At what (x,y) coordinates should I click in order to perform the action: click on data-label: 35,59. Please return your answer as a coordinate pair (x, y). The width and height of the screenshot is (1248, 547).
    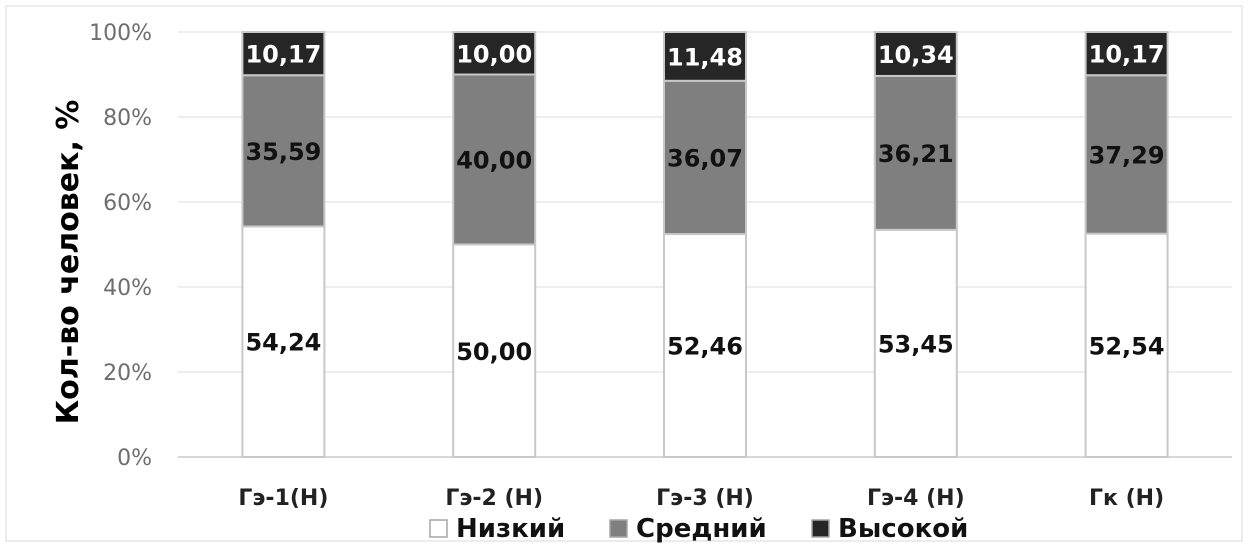
    Looking at the image, I should click on (283, 152).